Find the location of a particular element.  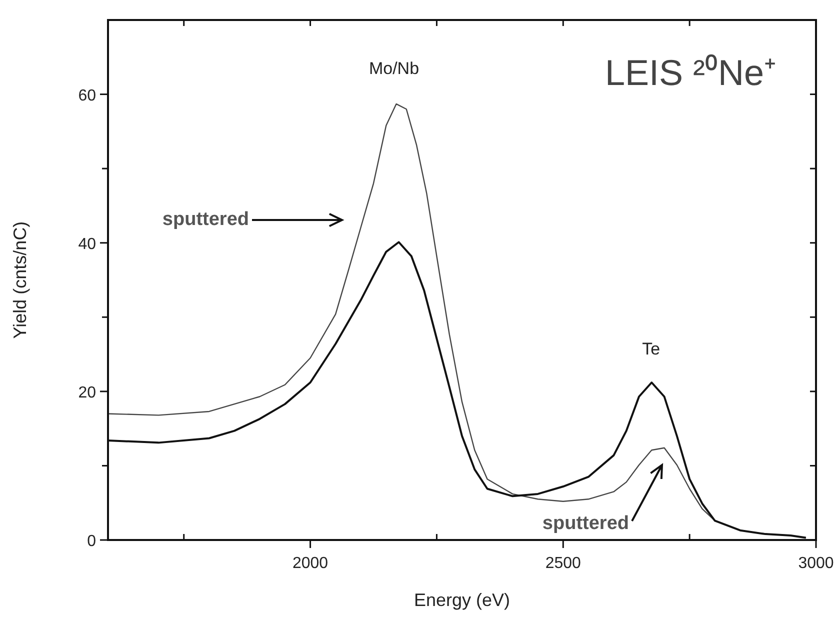

text: LEIS ²⁰Ne⁺ is located at coordinates (690, 72).